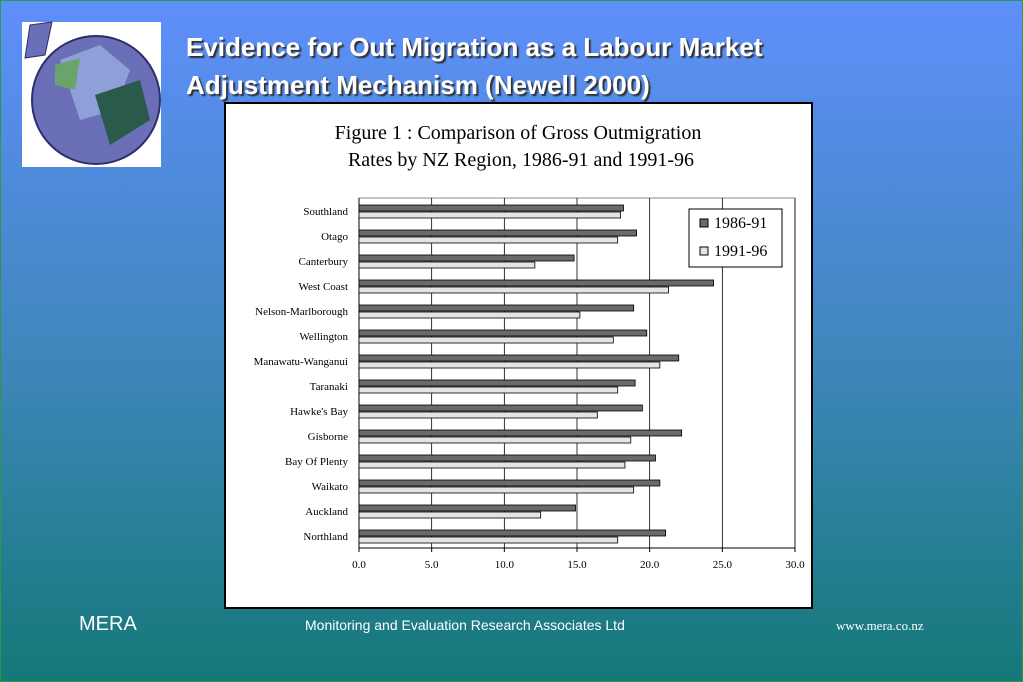 The width and height of the screenshot is (1023, 682). Describe the element at coordinates (723, 565) in the screenshot. I see `x-tick-label: 25.0` at that location.